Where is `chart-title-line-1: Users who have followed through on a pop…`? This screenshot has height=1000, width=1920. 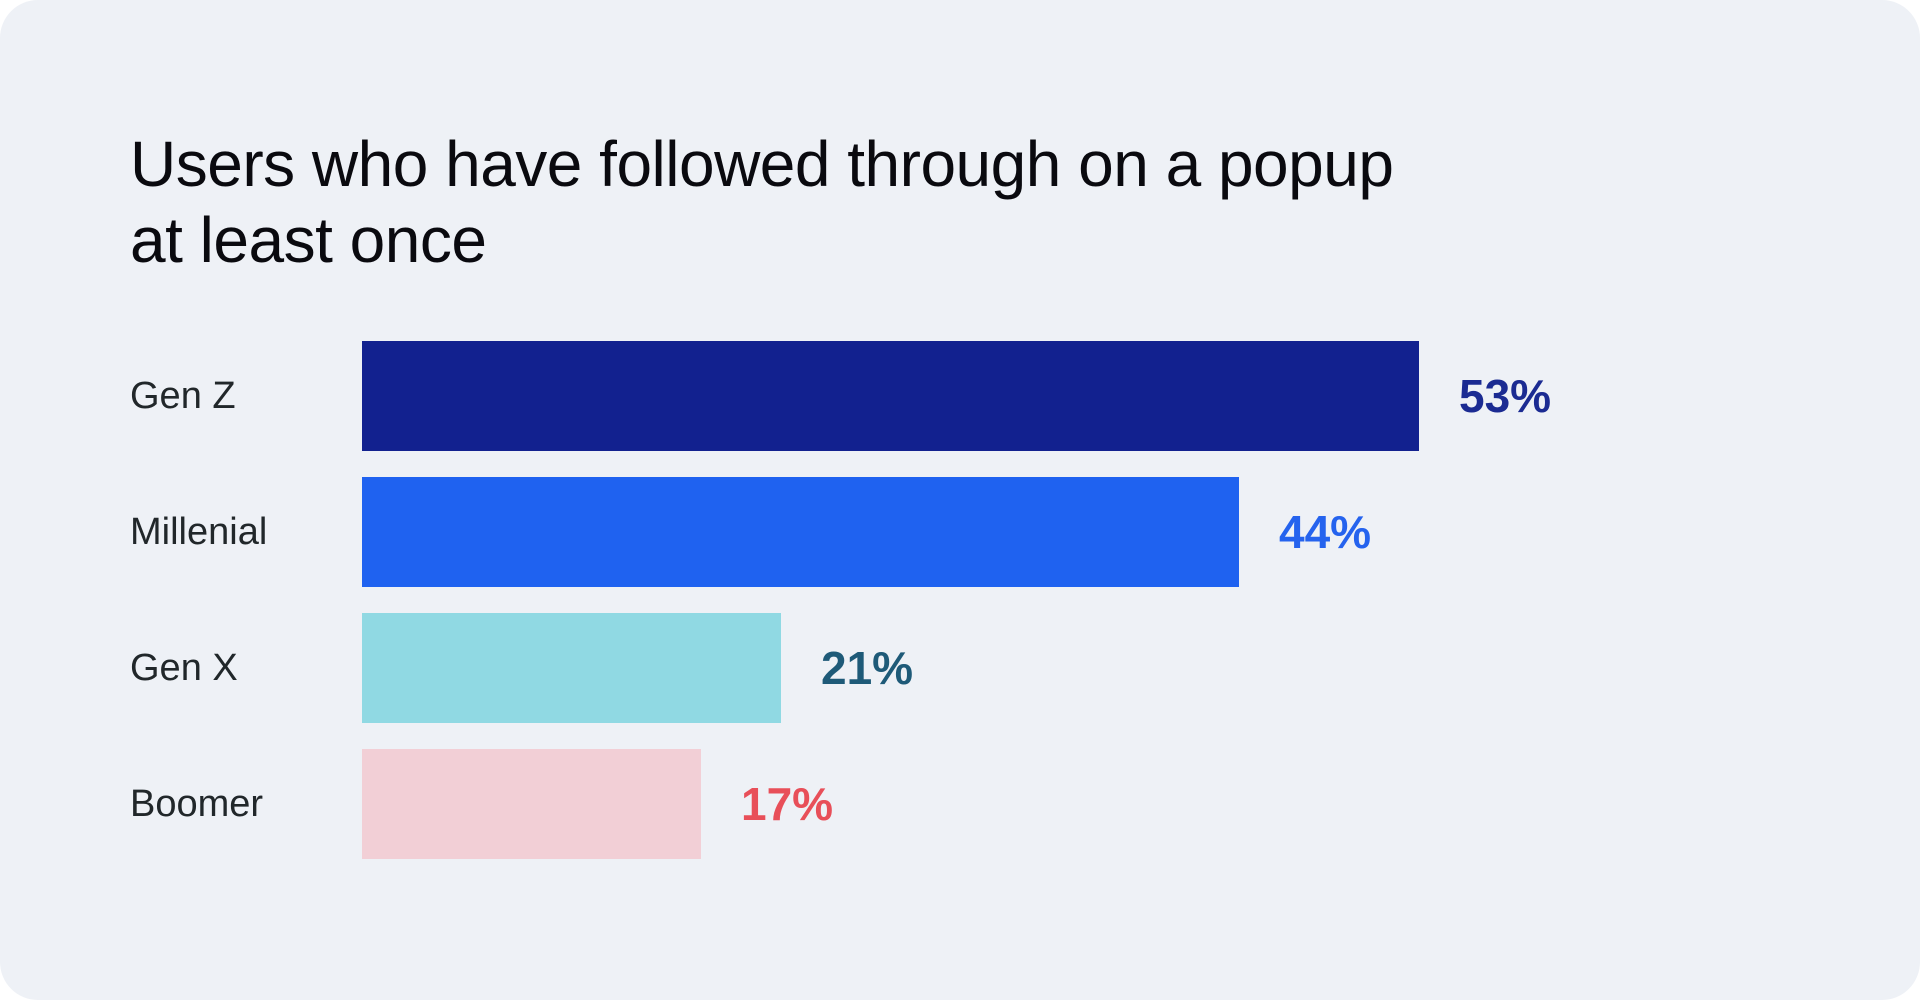 chart-title-line-1: Users who have followed through on a pop… is located at coordinates (762, 164).